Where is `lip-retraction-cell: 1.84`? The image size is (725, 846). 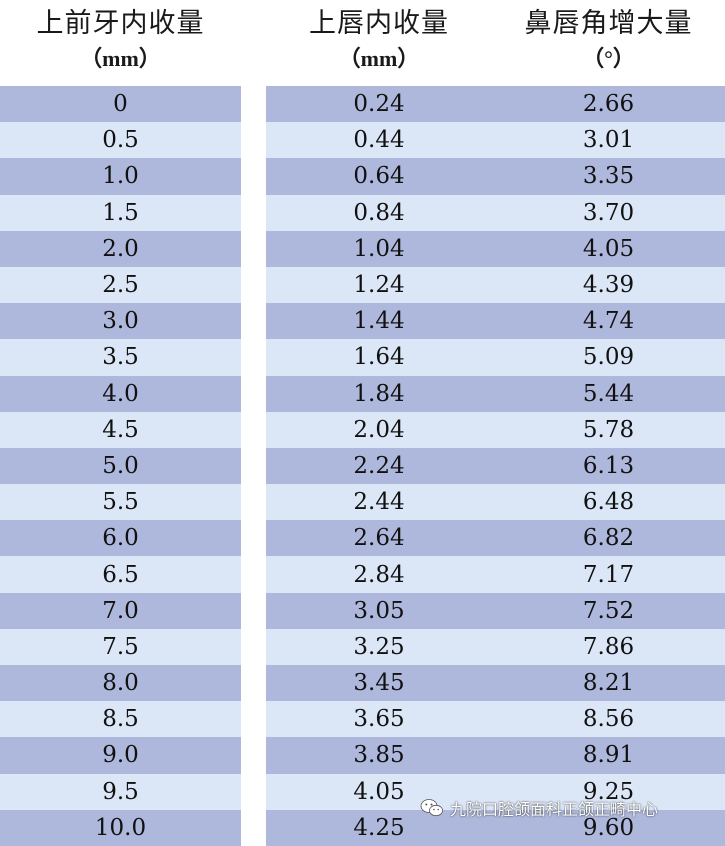 lip-retraction-cell: 1.84 is located at coordinates (379, 393).